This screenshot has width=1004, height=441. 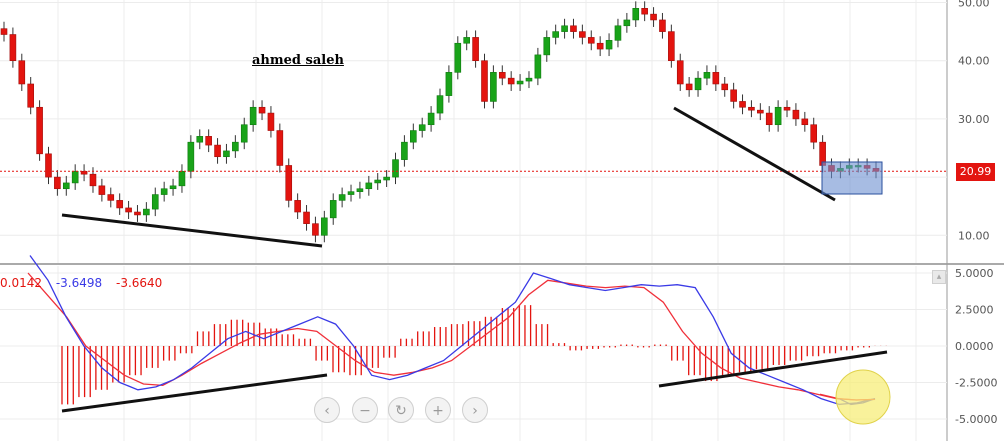 I want to click on back-button: ‹, so click(x=327, y=410).